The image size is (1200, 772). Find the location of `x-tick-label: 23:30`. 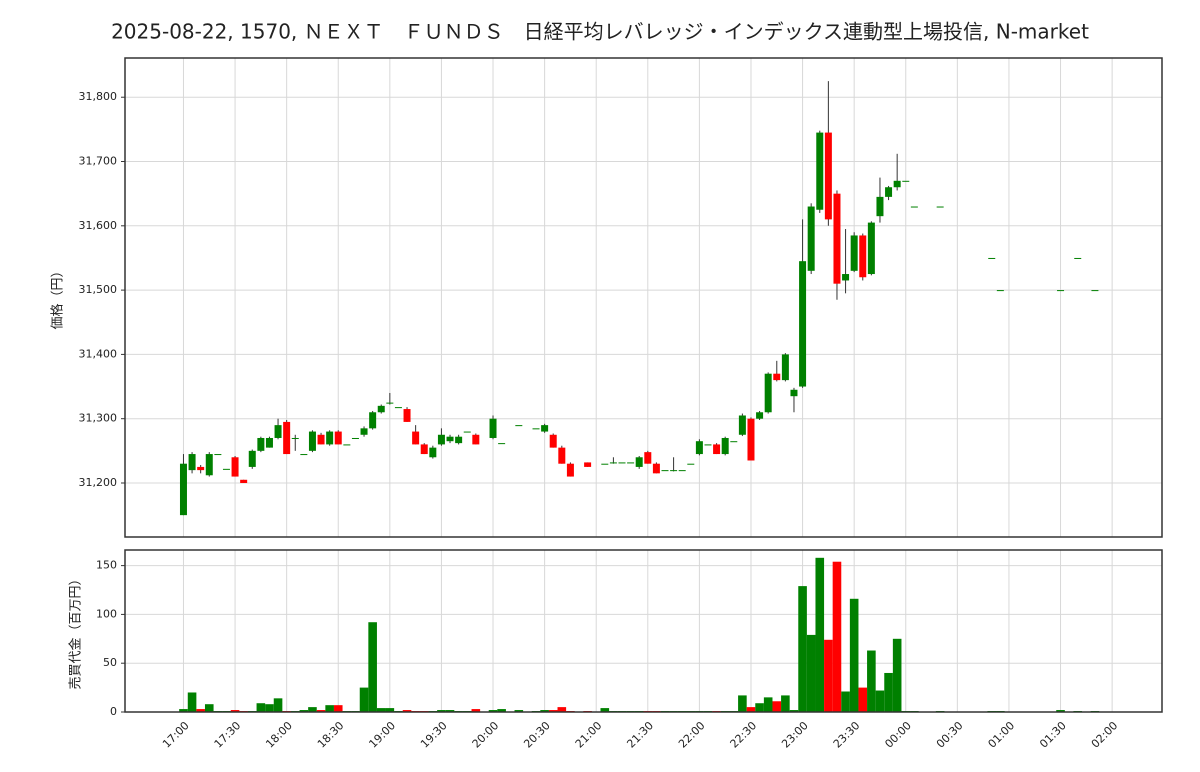

x-tick-label: 23:30 is located at coordinates (847, 735).